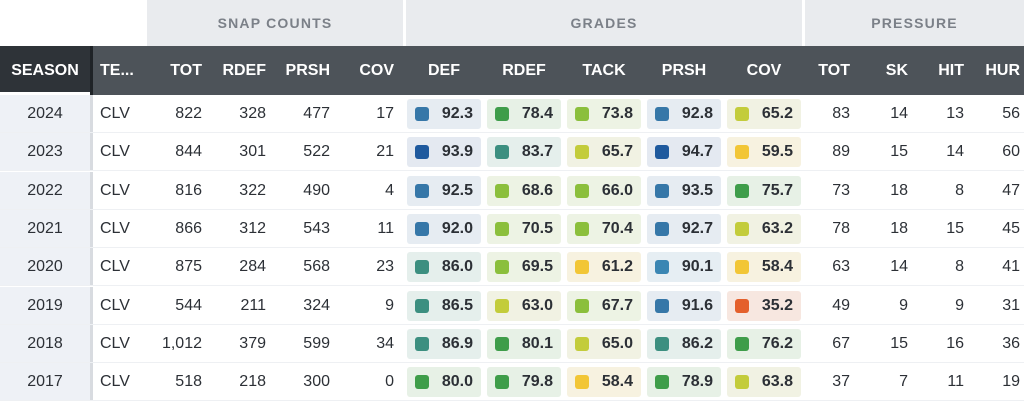  Describe the element at coordinates (389, 190) in the screenshot. I see `snap-cov-cell: 4` at that location.